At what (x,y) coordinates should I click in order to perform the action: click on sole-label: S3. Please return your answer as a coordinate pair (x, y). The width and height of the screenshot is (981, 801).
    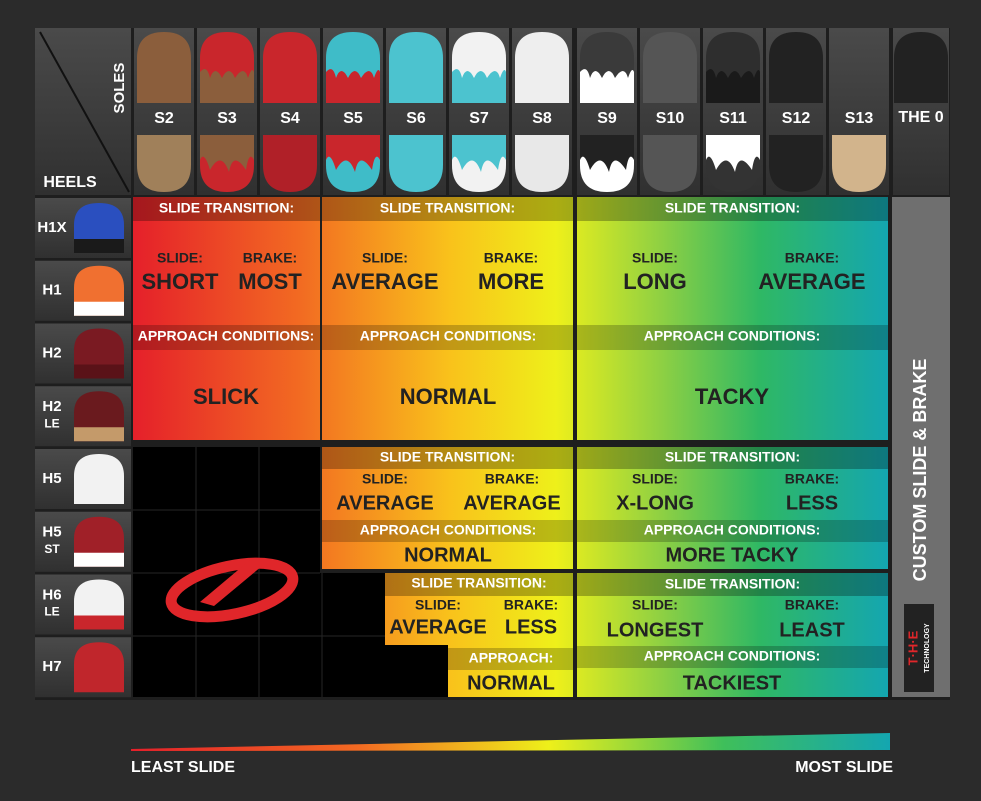
    Looking at the image, I should click on (227, 118).